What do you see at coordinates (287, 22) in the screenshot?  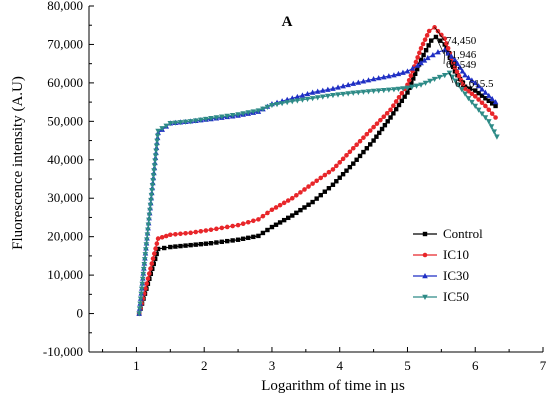 I see `panel-label: A` at bounding box center [287, 22].